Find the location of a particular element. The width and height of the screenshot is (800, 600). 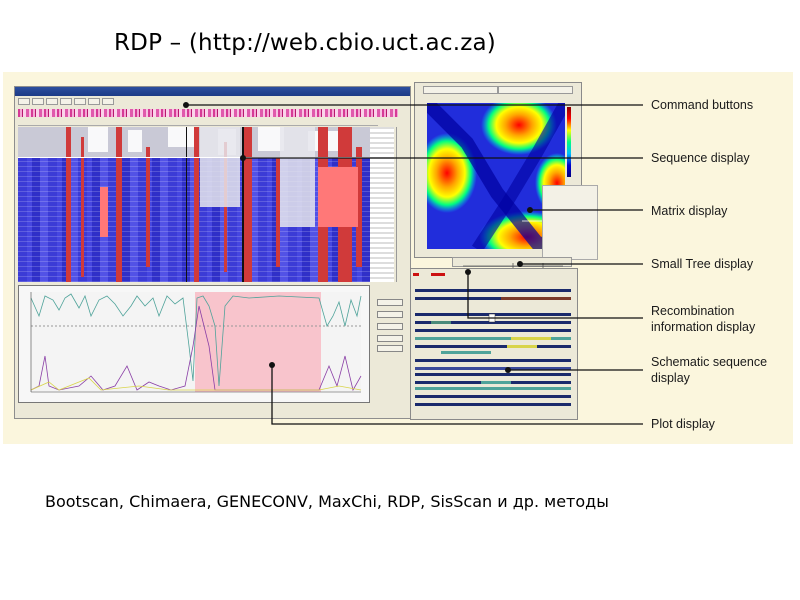

tab-recombination-info is located at coordinates (460, 90).